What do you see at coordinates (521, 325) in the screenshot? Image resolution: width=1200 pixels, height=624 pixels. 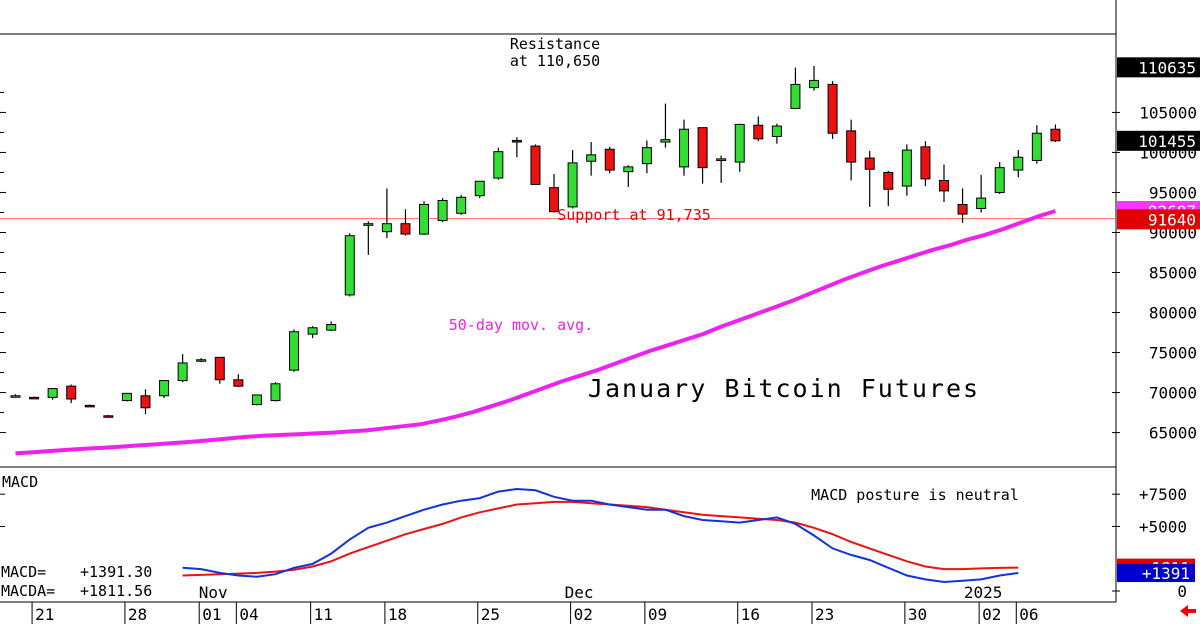 I see `moving-average-annotation: 50-day mov. avg.` at bounding box center [521, 325].